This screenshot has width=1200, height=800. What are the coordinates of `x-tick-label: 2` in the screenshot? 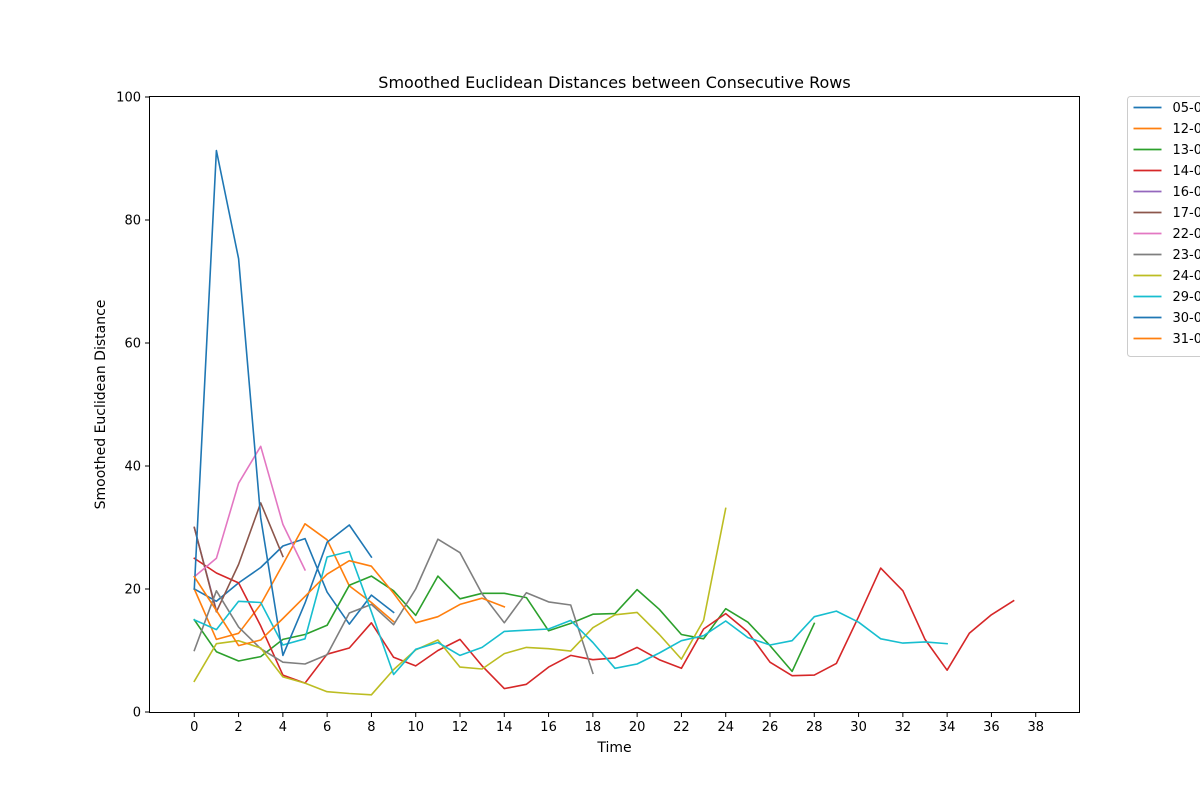 It's located at (238, 727).